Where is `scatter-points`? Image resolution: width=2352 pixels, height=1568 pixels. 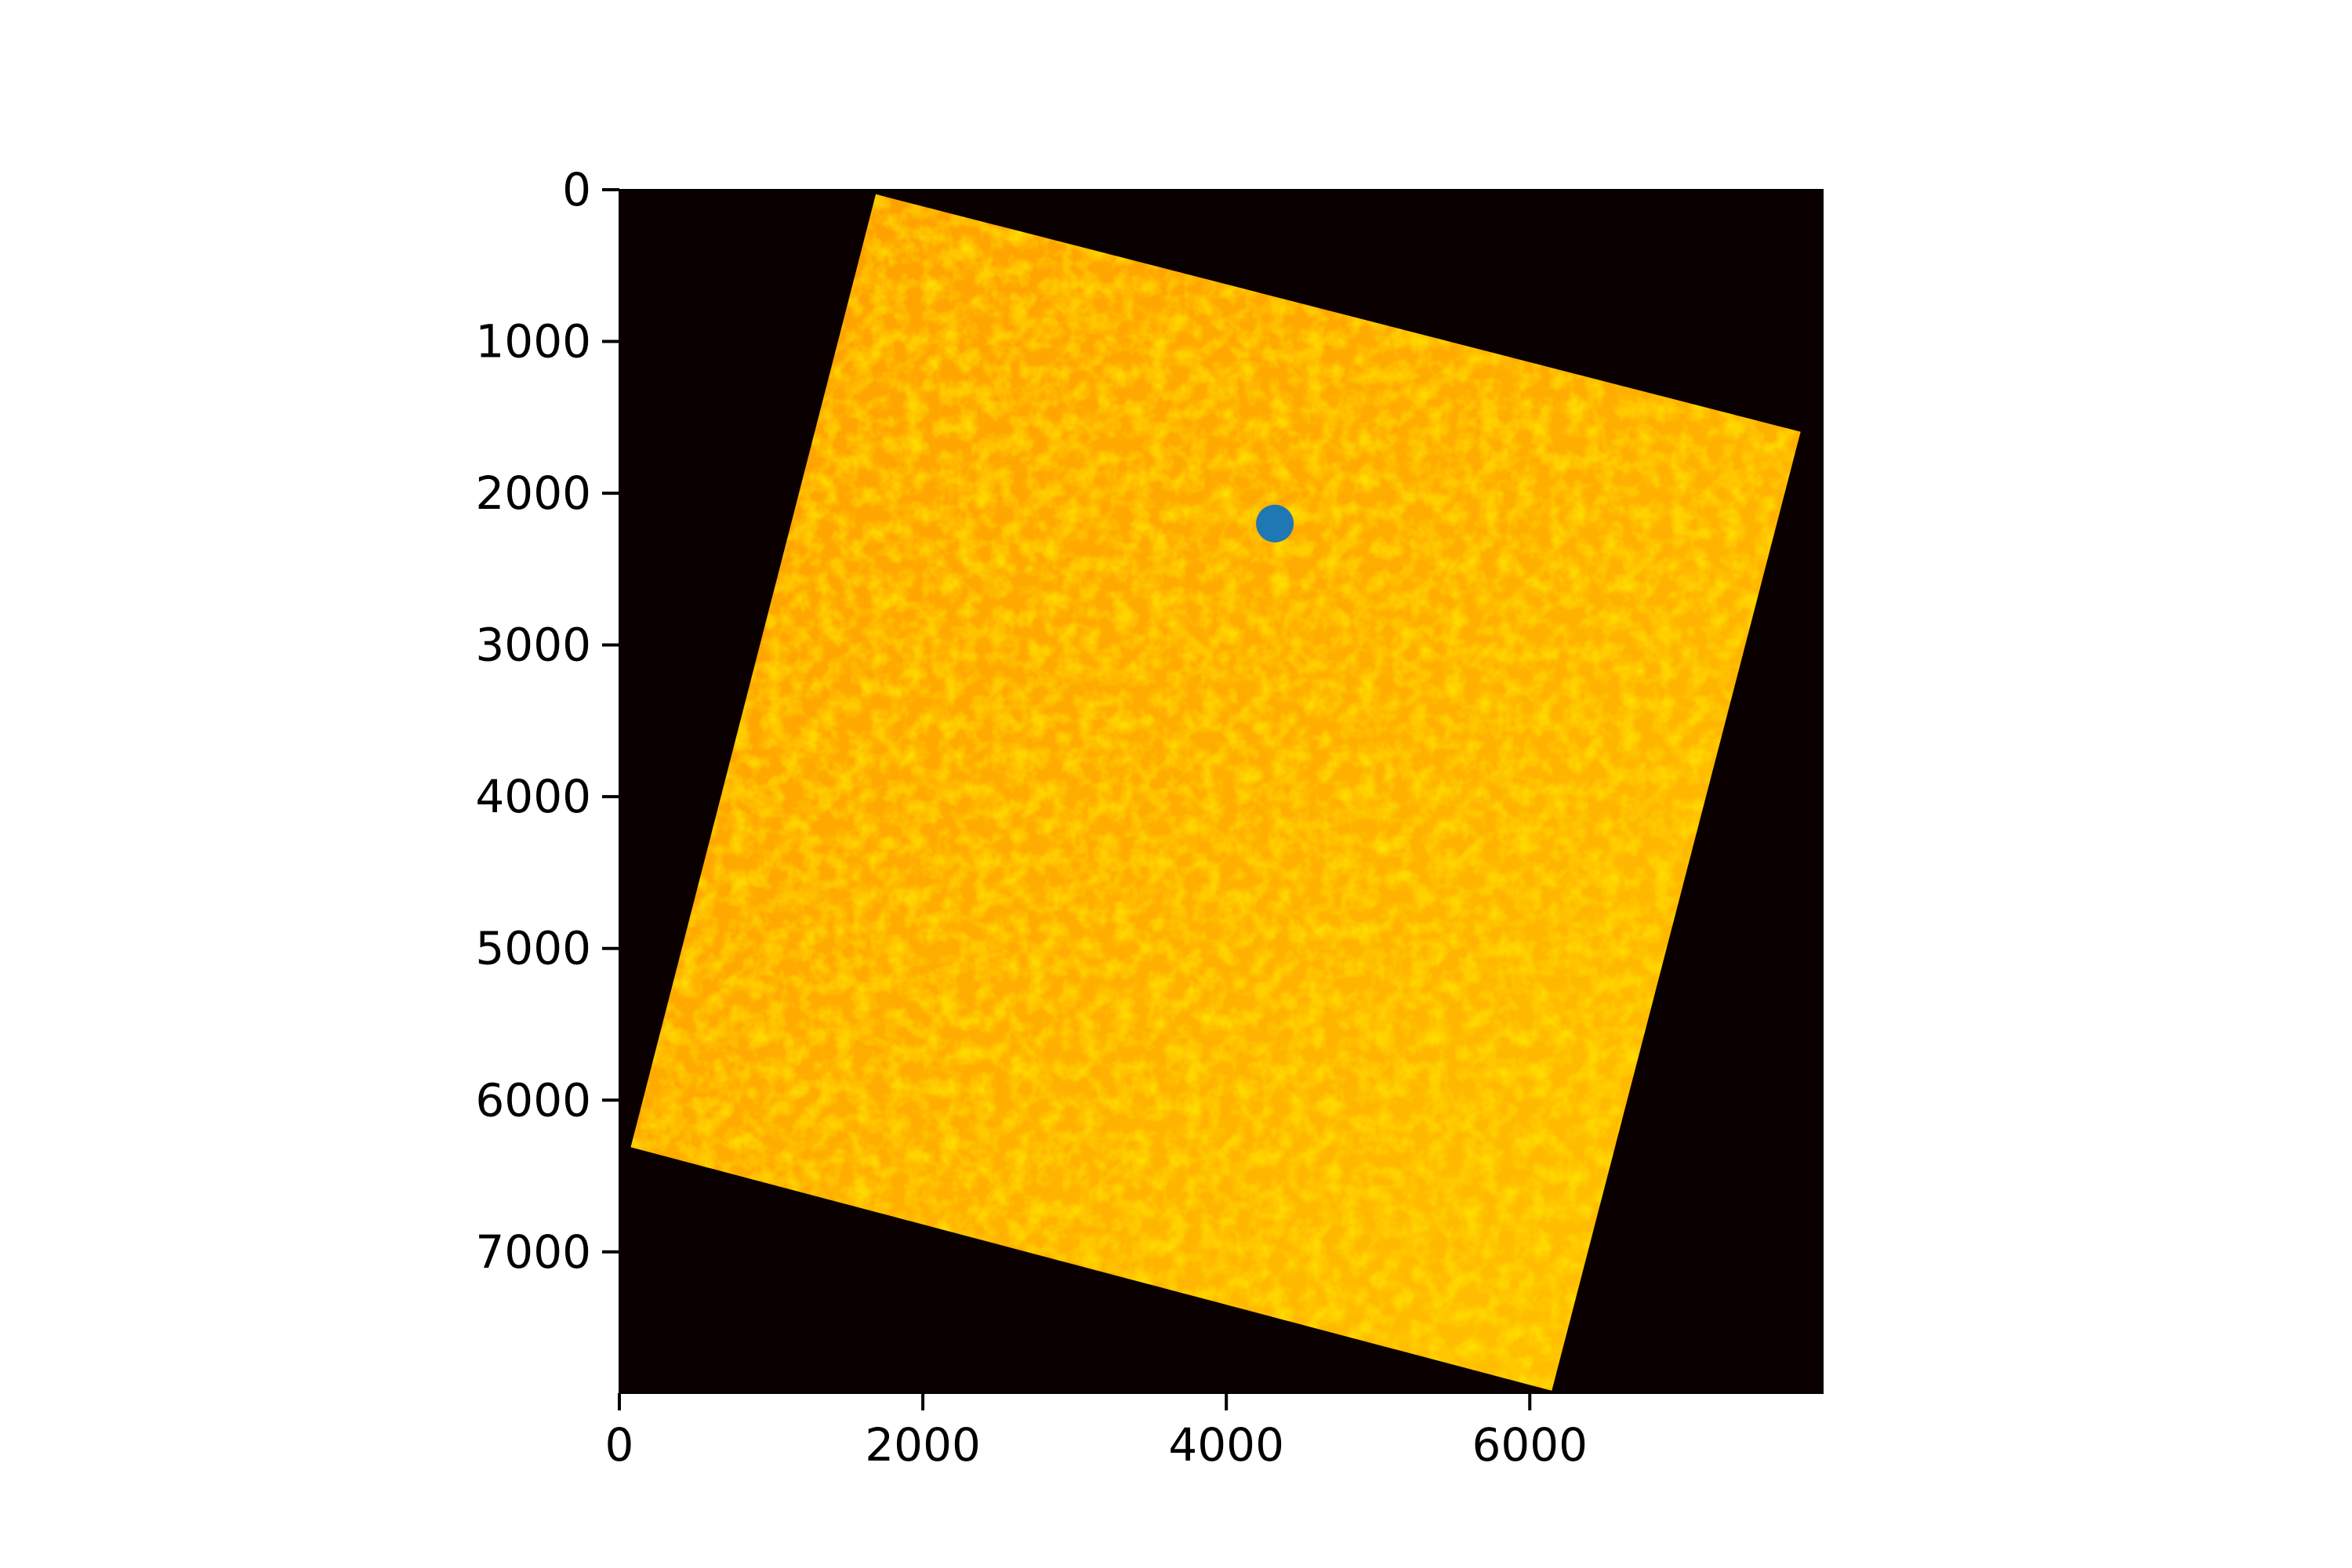 scatter-points is located at coordinates (1275, 523).